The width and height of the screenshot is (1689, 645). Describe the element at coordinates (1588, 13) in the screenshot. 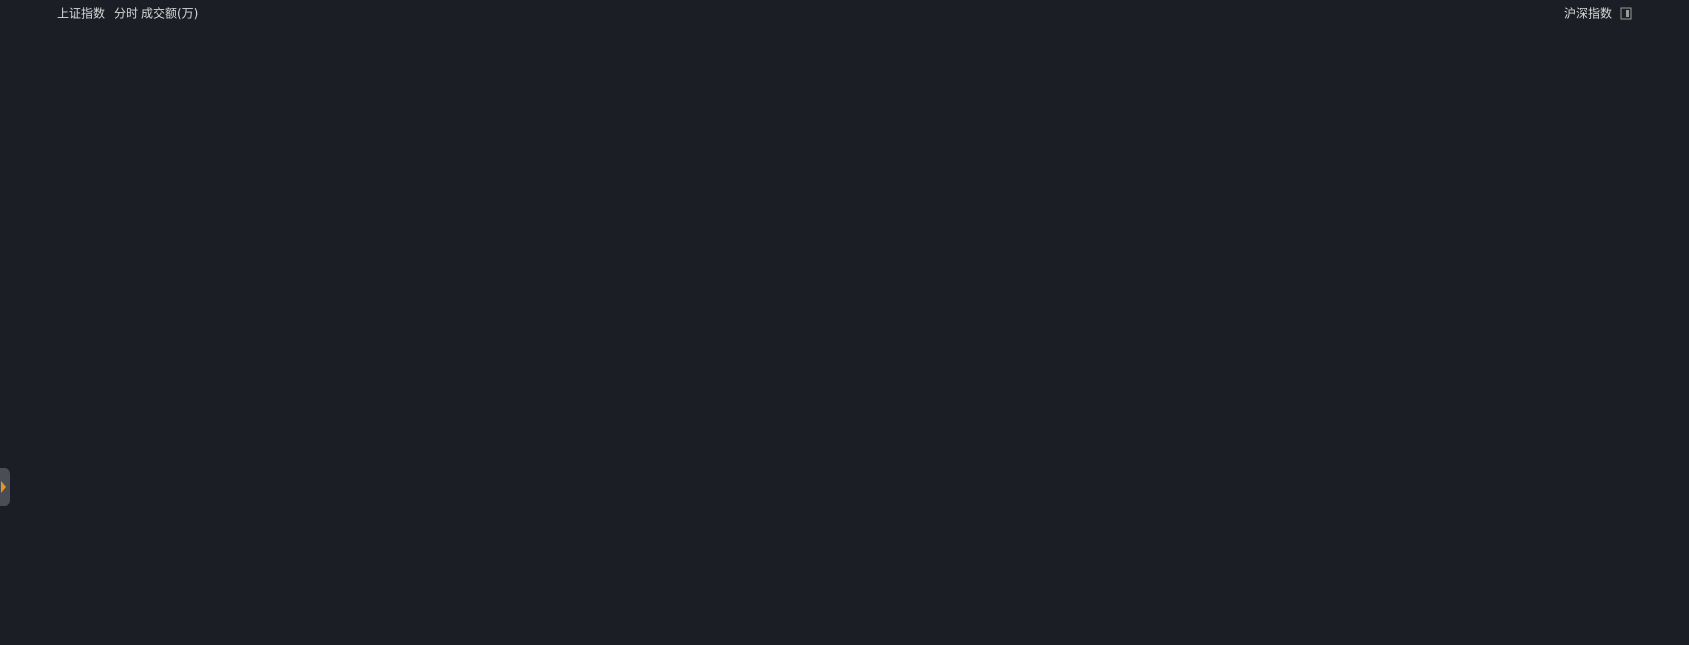

I see `compare-button: 沪深指数` at that location.